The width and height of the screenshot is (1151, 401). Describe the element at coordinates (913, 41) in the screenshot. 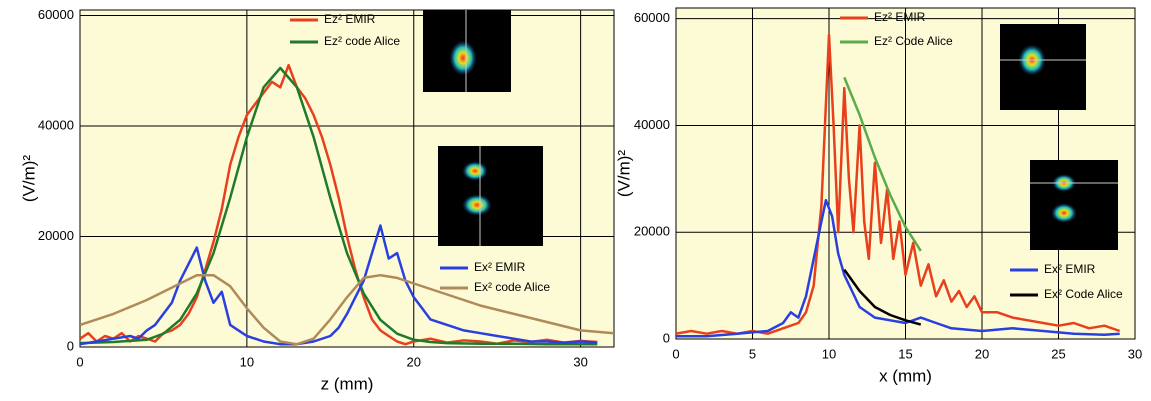

I see `legend-label: Ez² Code Alice` at that location.